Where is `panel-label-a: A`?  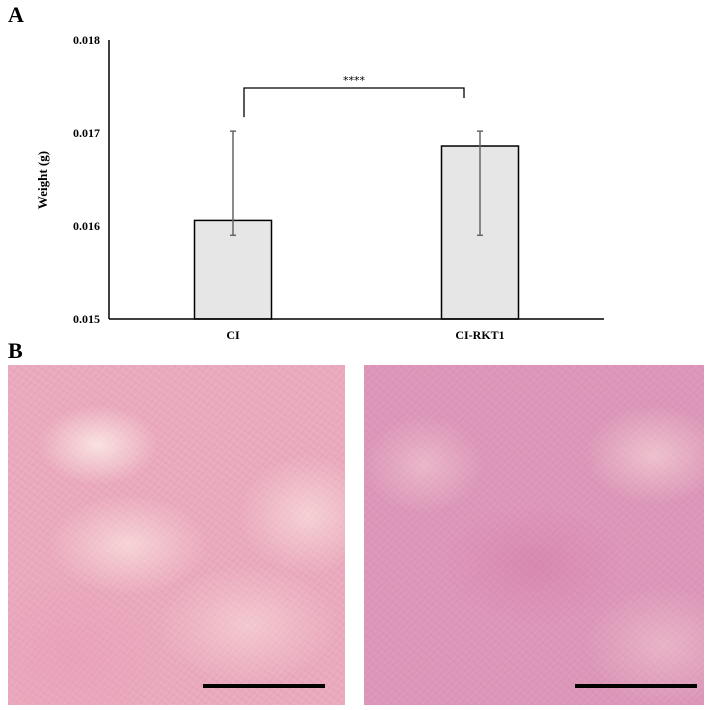
panel-label-a: A is located at coordinates (16, 14).